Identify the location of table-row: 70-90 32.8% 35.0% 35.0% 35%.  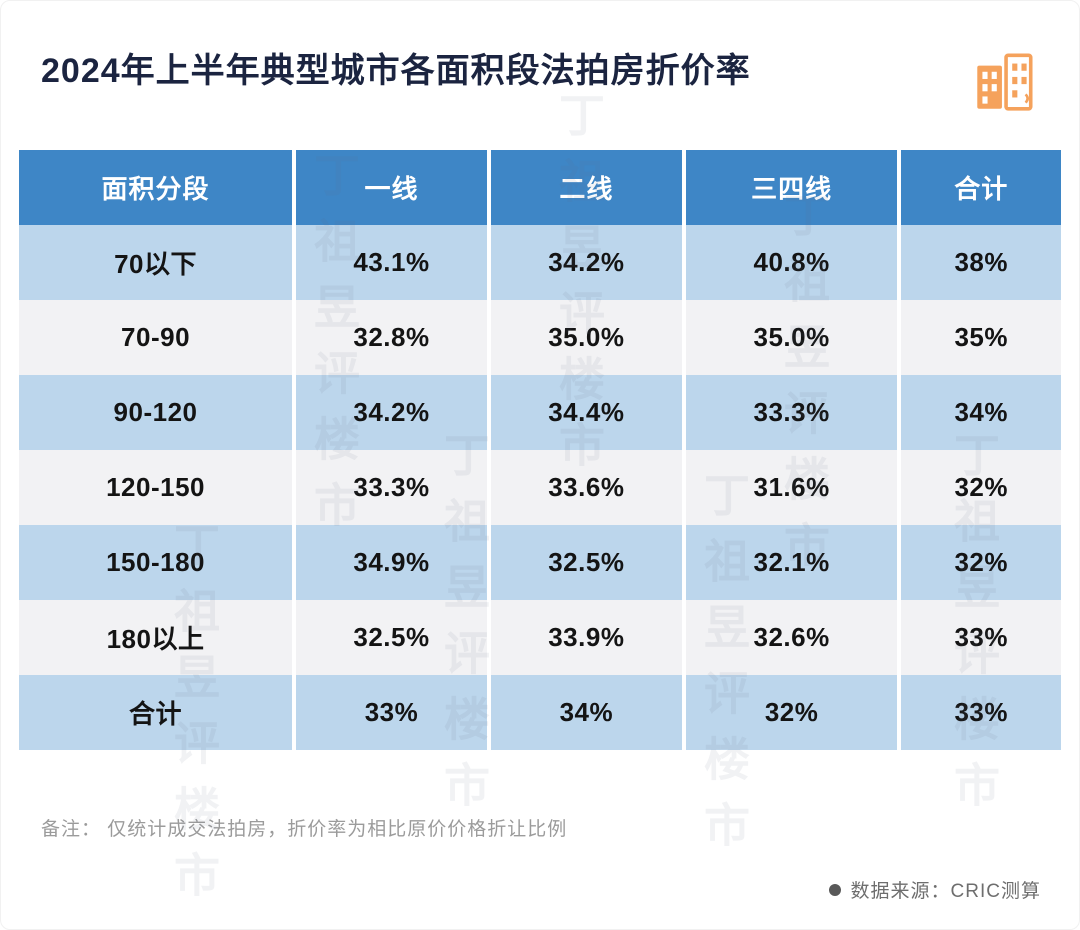
(540, 337).